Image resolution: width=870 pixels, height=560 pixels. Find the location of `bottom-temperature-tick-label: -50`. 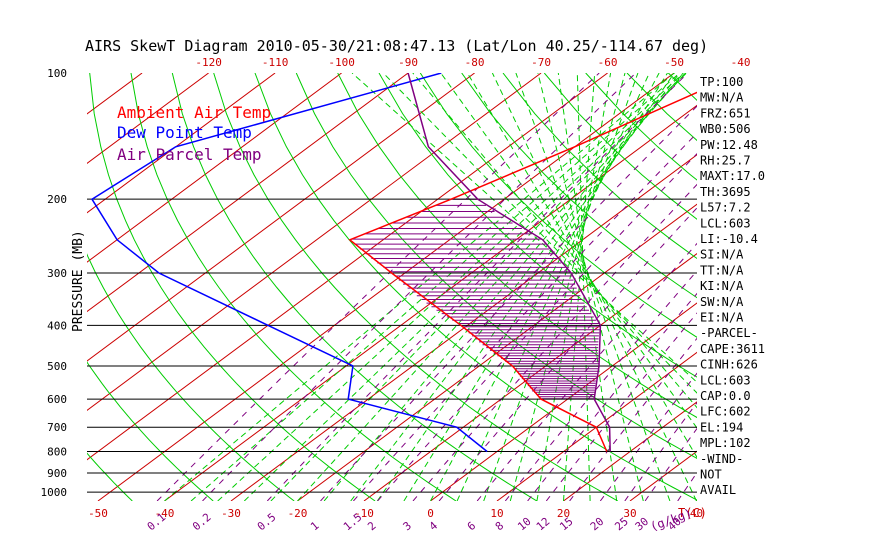

bottom-temperature-tick-label: -50 is located at coordinates (98, 513).